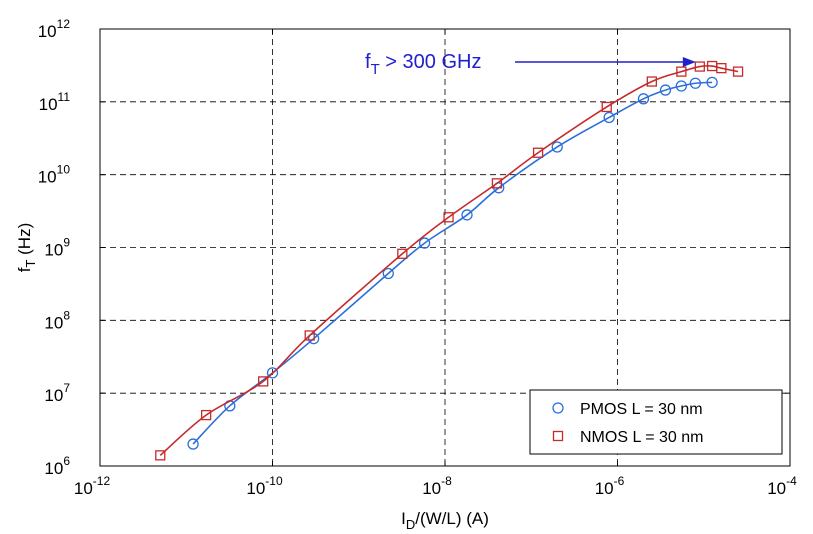 This screenshot has width=813, height=534. Describe the element at coordinates (30, 264) in the screenshot. I see `y-axis-label-sub: T` at that location.